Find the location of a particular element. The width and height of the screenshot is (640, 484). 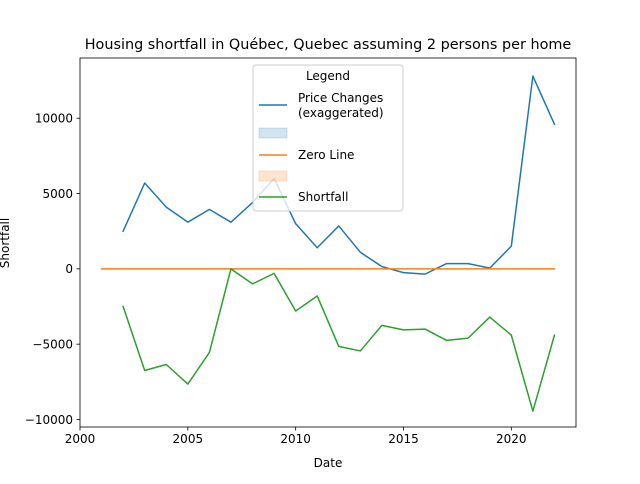

x-tick-label: 2005 is located at coordinates (188, 439).